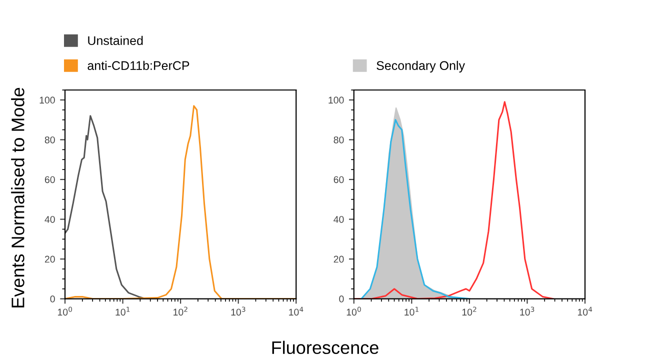 The image size is (650, 360). What do you see at coordinates (139, 65) in the screenshot?
I see `legend-label: anti-CD11b:PerCP` at bounding box center [139, 65].